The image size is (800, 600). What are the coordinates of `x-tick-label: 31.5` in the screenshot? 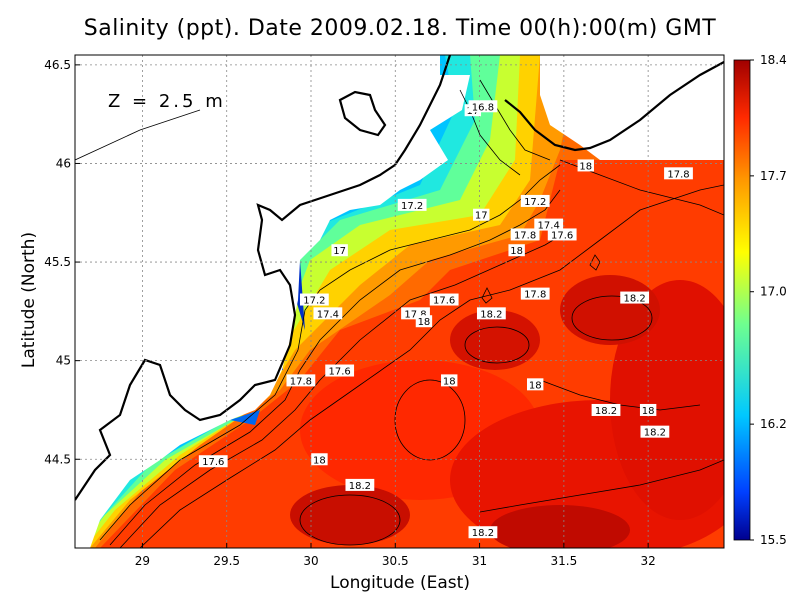 It's located at (563, 561).